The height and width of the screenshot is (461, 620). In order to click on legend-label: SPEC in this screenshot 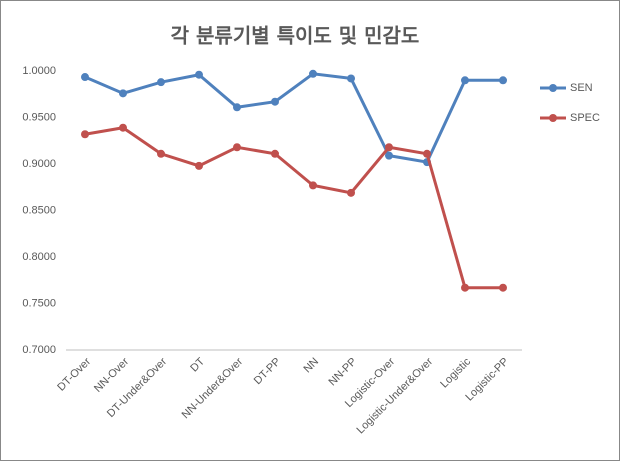, I will do `click(585, 118)`.